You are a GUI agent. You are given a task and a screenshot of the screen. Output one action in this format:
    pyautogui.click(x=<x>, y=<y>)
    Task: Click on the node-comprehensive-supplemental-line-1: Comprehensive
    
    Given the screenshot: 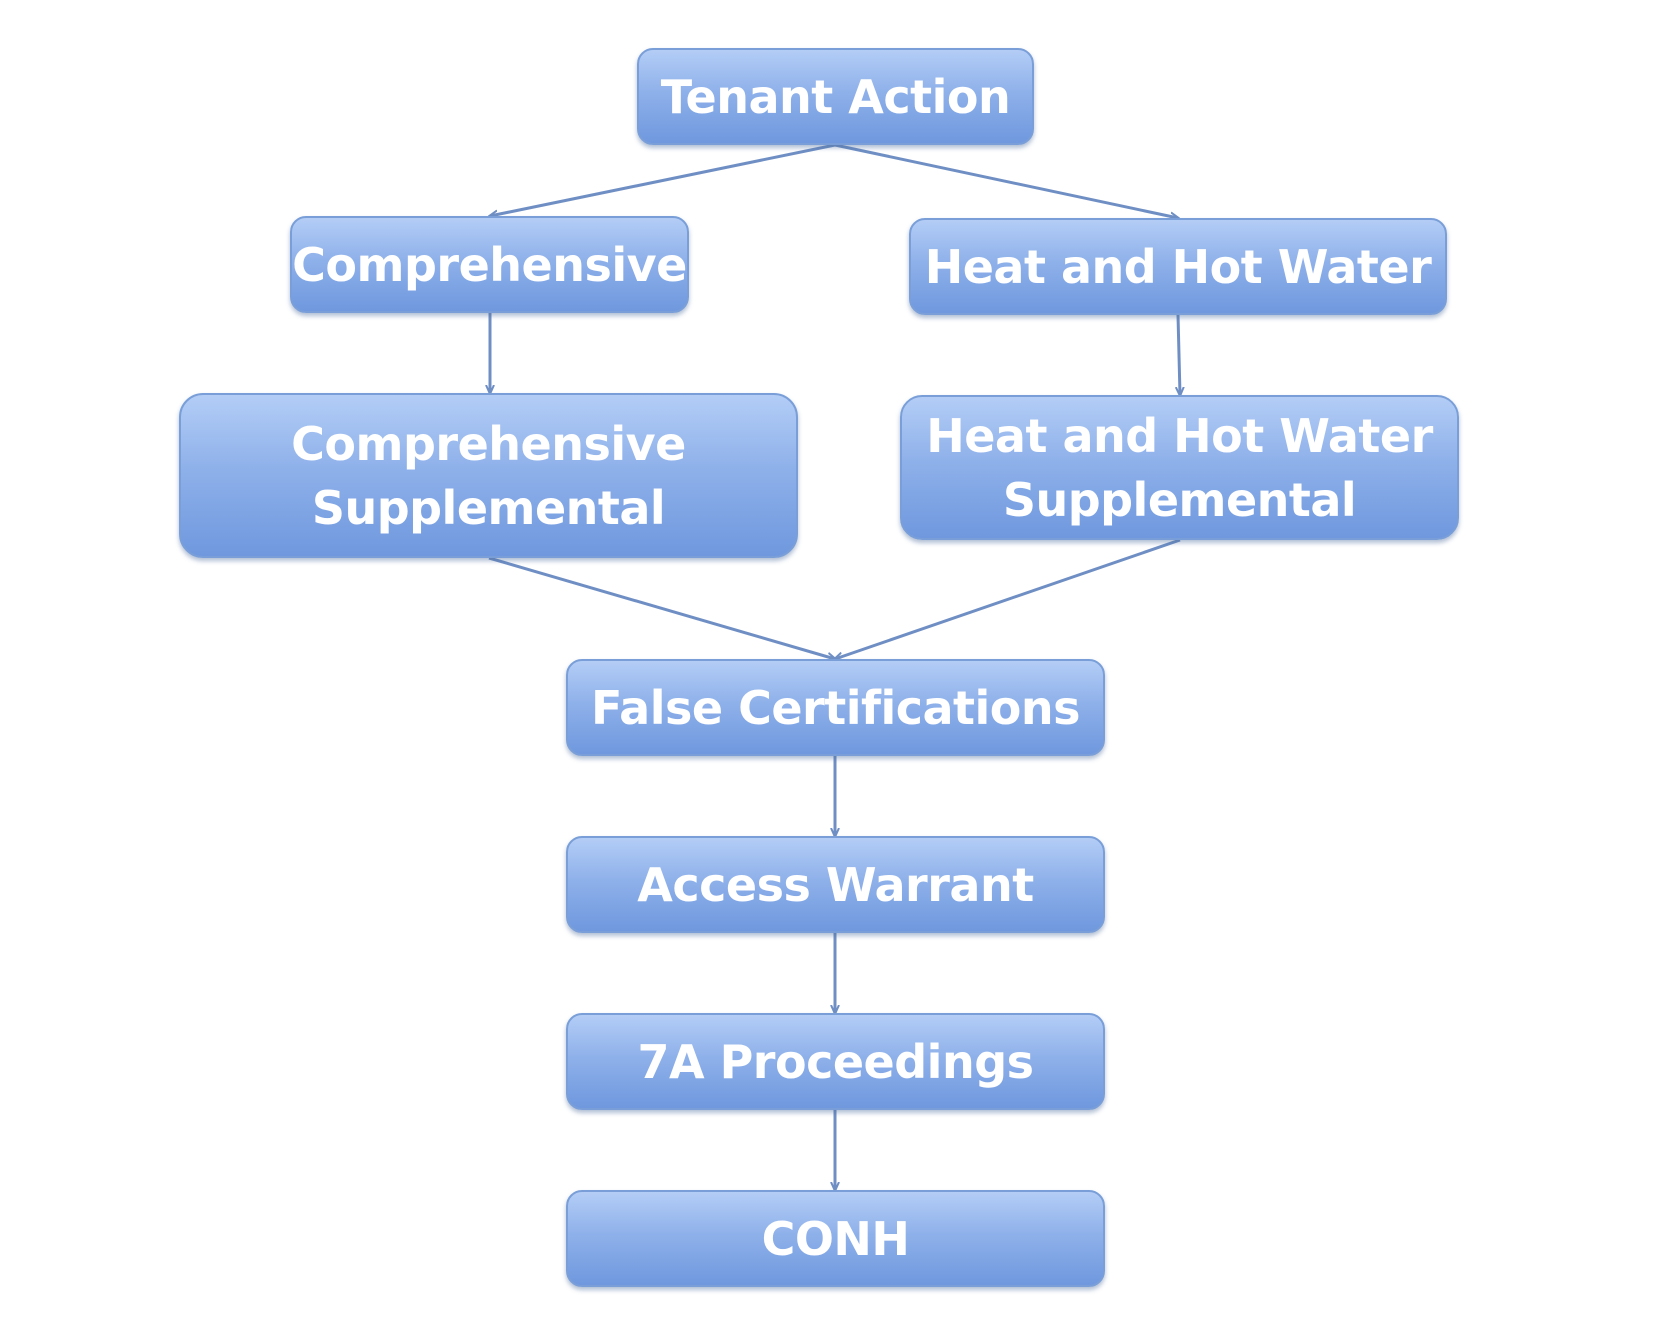 What is the action you would take?
    pyautogui.click(x=488, y=443)
    